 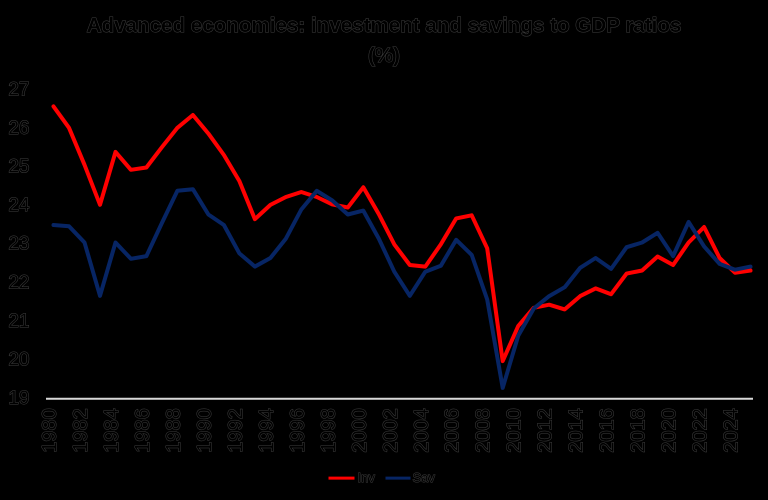 I want to click on svg-text: 2014, so click(x=577, y=430).